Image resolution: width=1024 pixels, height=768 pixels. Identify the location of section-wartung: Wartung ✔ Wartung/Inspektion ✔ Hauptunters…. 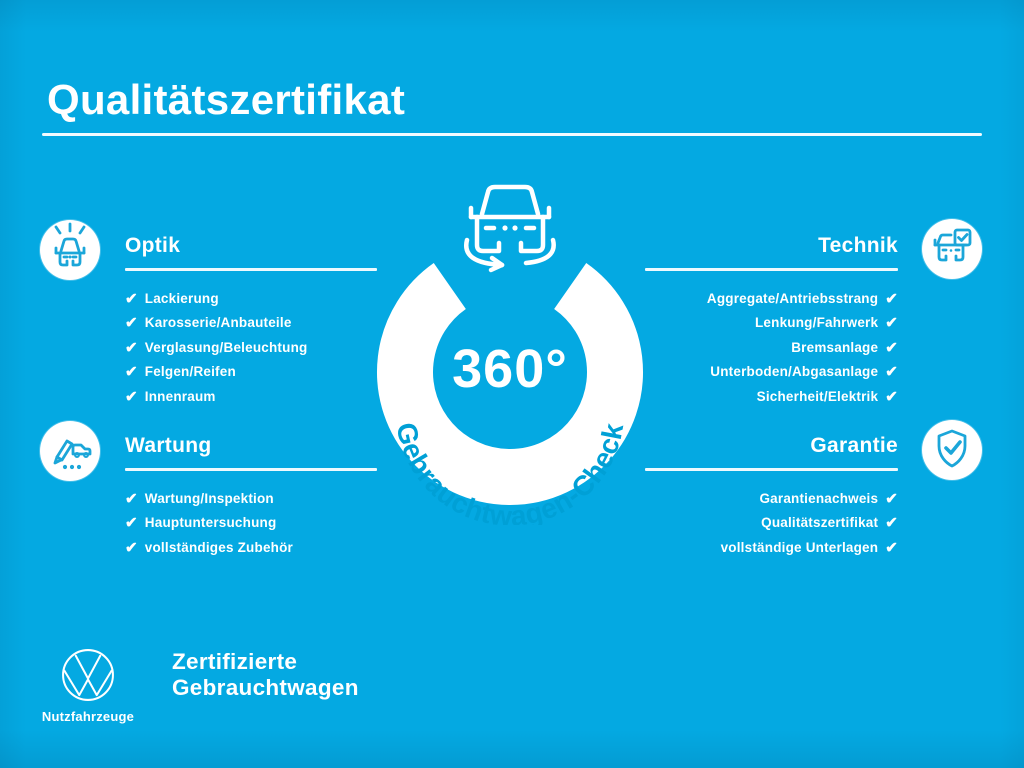
(251, 496).